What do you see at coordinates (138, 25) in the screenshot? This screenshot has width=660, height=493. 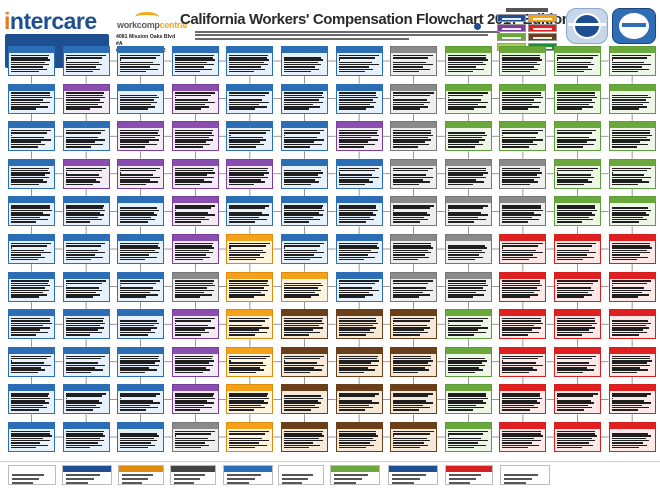 I see `wcc-logo-part1: workcomp` at bounding box center [138, 25].